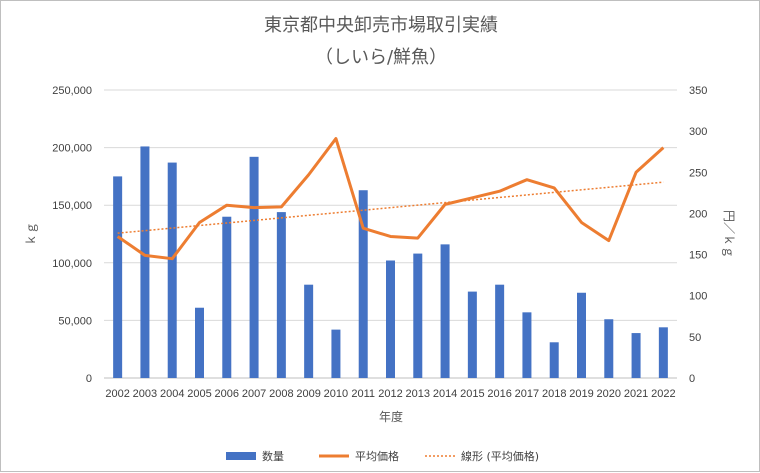 The width and height of the screenshot is (760, 473). I want to click on y-tick-label: 100,000, so click(72, 264).